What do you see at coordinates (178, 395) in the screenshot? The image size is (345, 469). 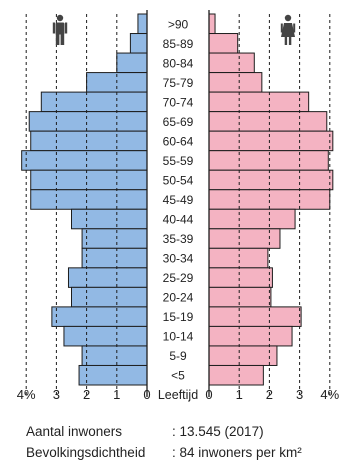 I see `age-axis-label: Leeftijd` at bounding box center [178, 395].